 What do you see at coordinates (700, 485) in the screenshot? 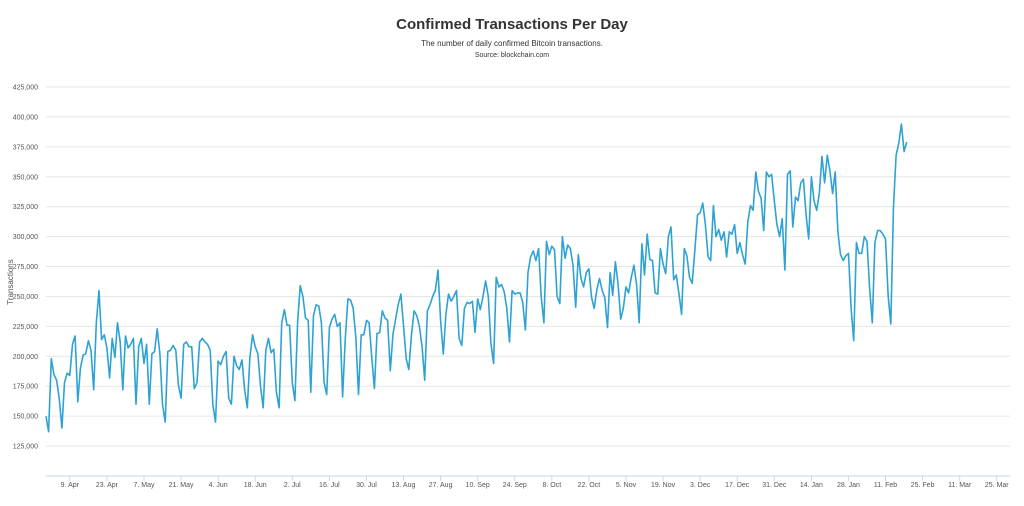
I see `x-tick-label: 3. Dec` at bounding box center [700, 485].